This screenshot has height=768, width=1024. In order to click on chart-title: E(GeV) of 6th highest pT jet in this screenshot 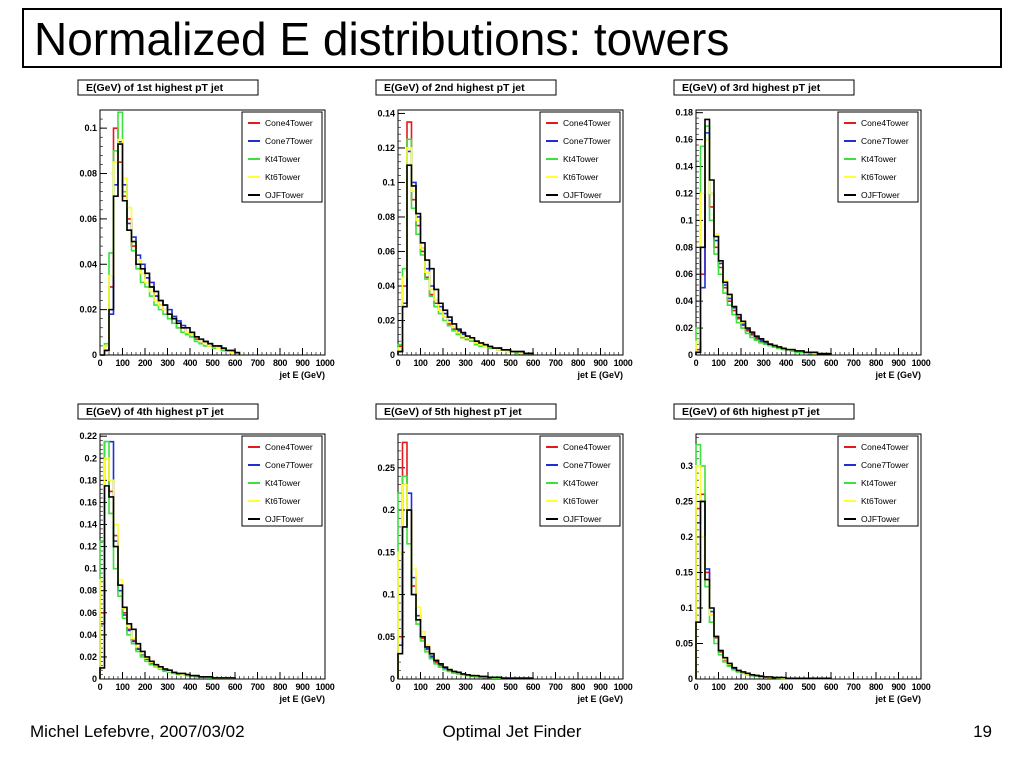, I will do `click(751, 412)`.